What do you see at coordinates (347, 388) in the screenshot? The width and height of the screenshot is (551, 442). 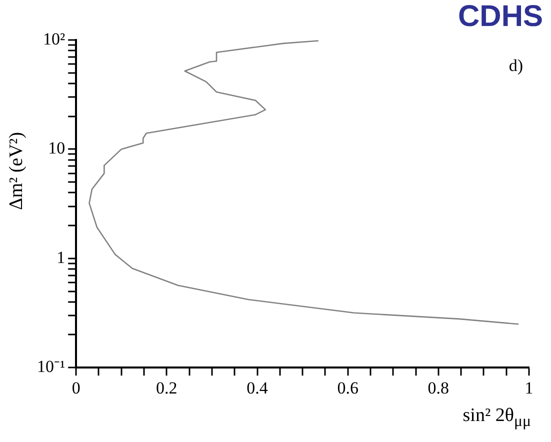 I see `x-tick-label: 0.6` at bounding box center [347, 388].